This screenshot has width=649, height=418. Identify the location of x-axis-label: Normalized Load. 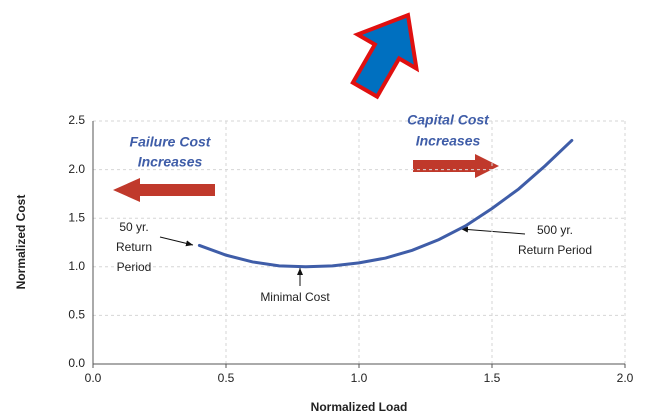
(359, 407).